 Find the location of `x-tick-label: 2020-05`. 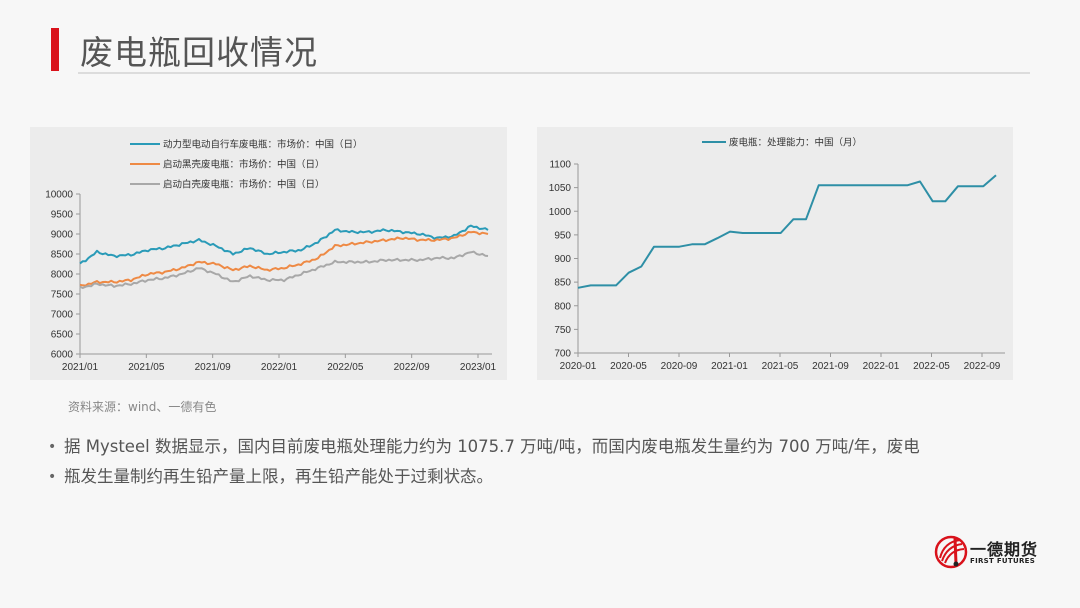

x-tick-label: 2020-05 is located at coordinates (628, 366).